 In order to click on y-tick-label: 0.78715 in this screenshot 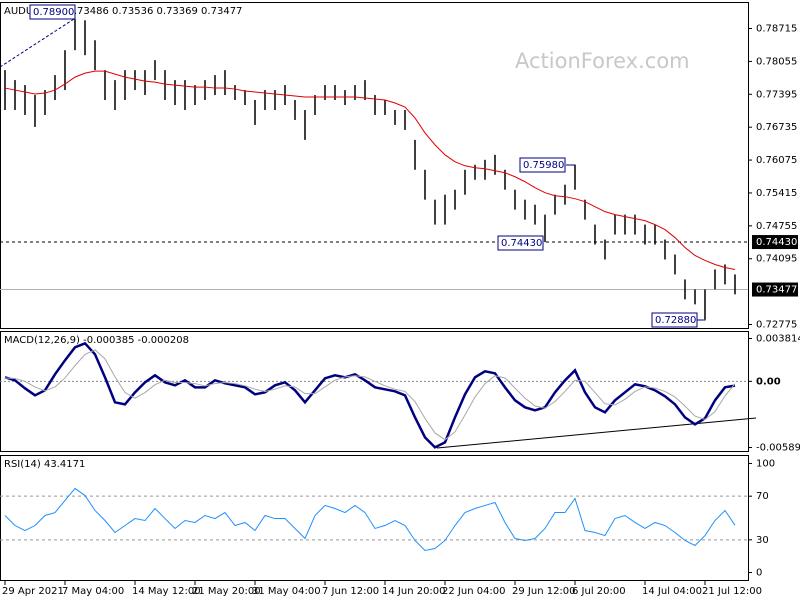, I will do `click(776, 29)`.